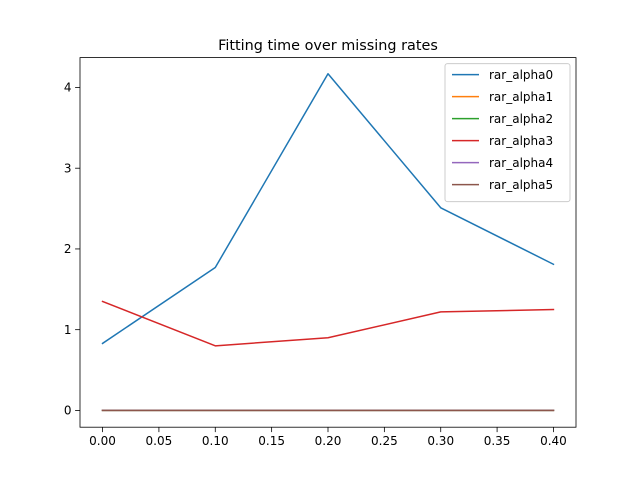 The image size is (640, 484). I want to click on y-axis-ticks: 0 1 2 3 4, so click(72, 249).